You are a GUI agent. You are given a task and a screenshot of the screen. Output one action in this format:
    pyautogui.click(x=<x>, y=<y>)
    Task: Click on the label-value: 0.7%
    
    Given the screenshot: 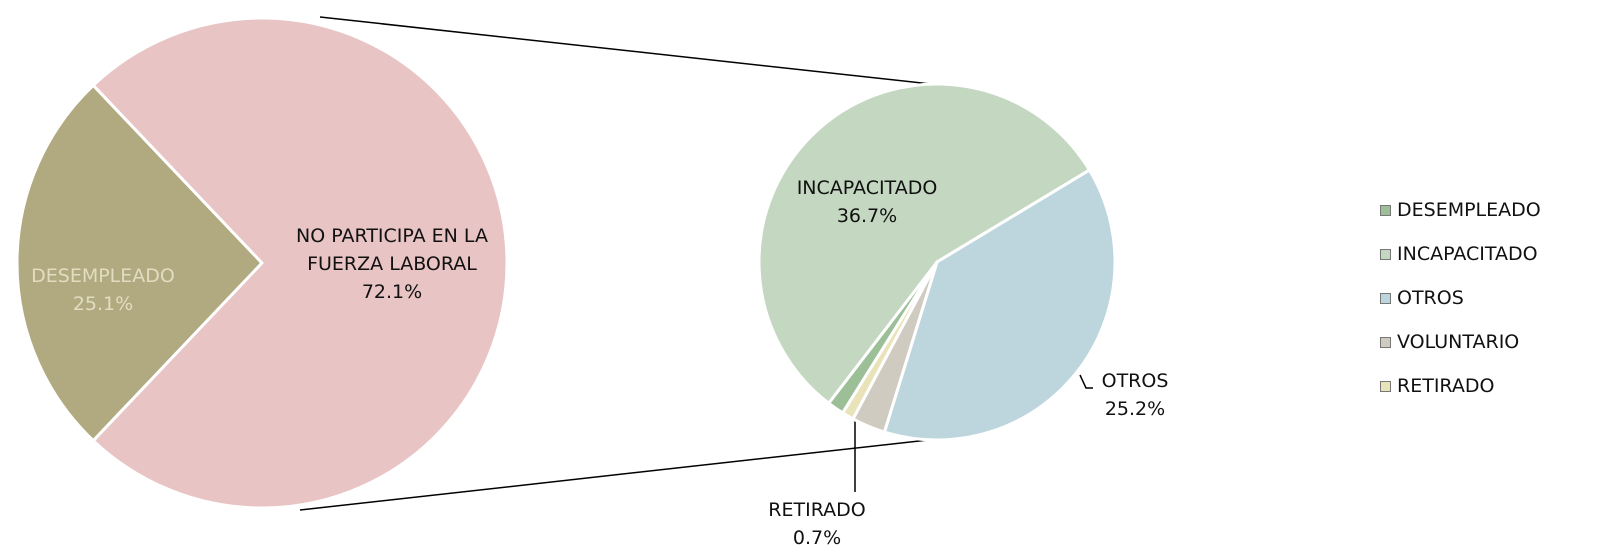 What is the action you would take?
    pyautogui.click(x=817, y=538)
    